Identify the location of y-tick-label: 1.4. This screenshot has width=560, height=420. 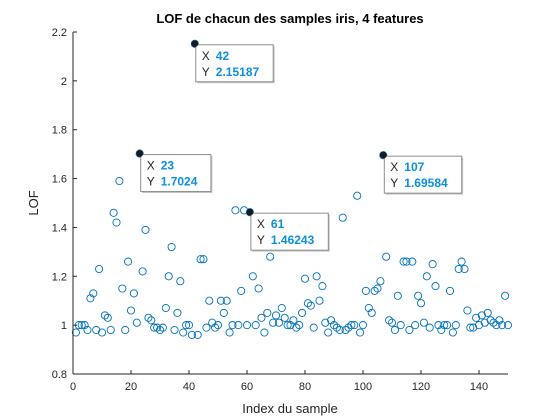
(59, 228).